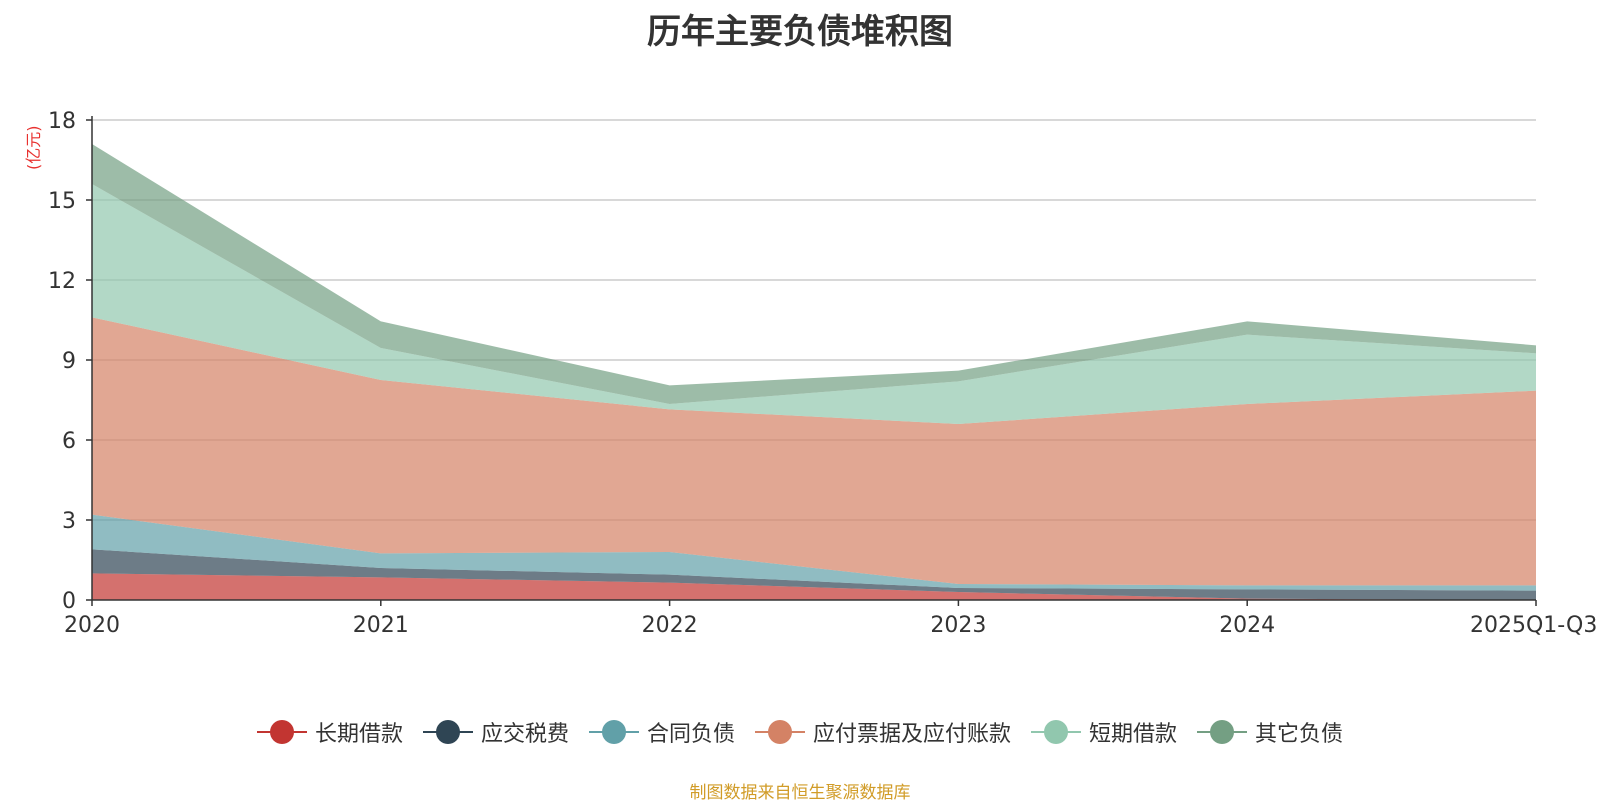 The width and height of the screenshot is (1600, 803). I want to click on legend-item: 其它负债, so click(1270, 732).